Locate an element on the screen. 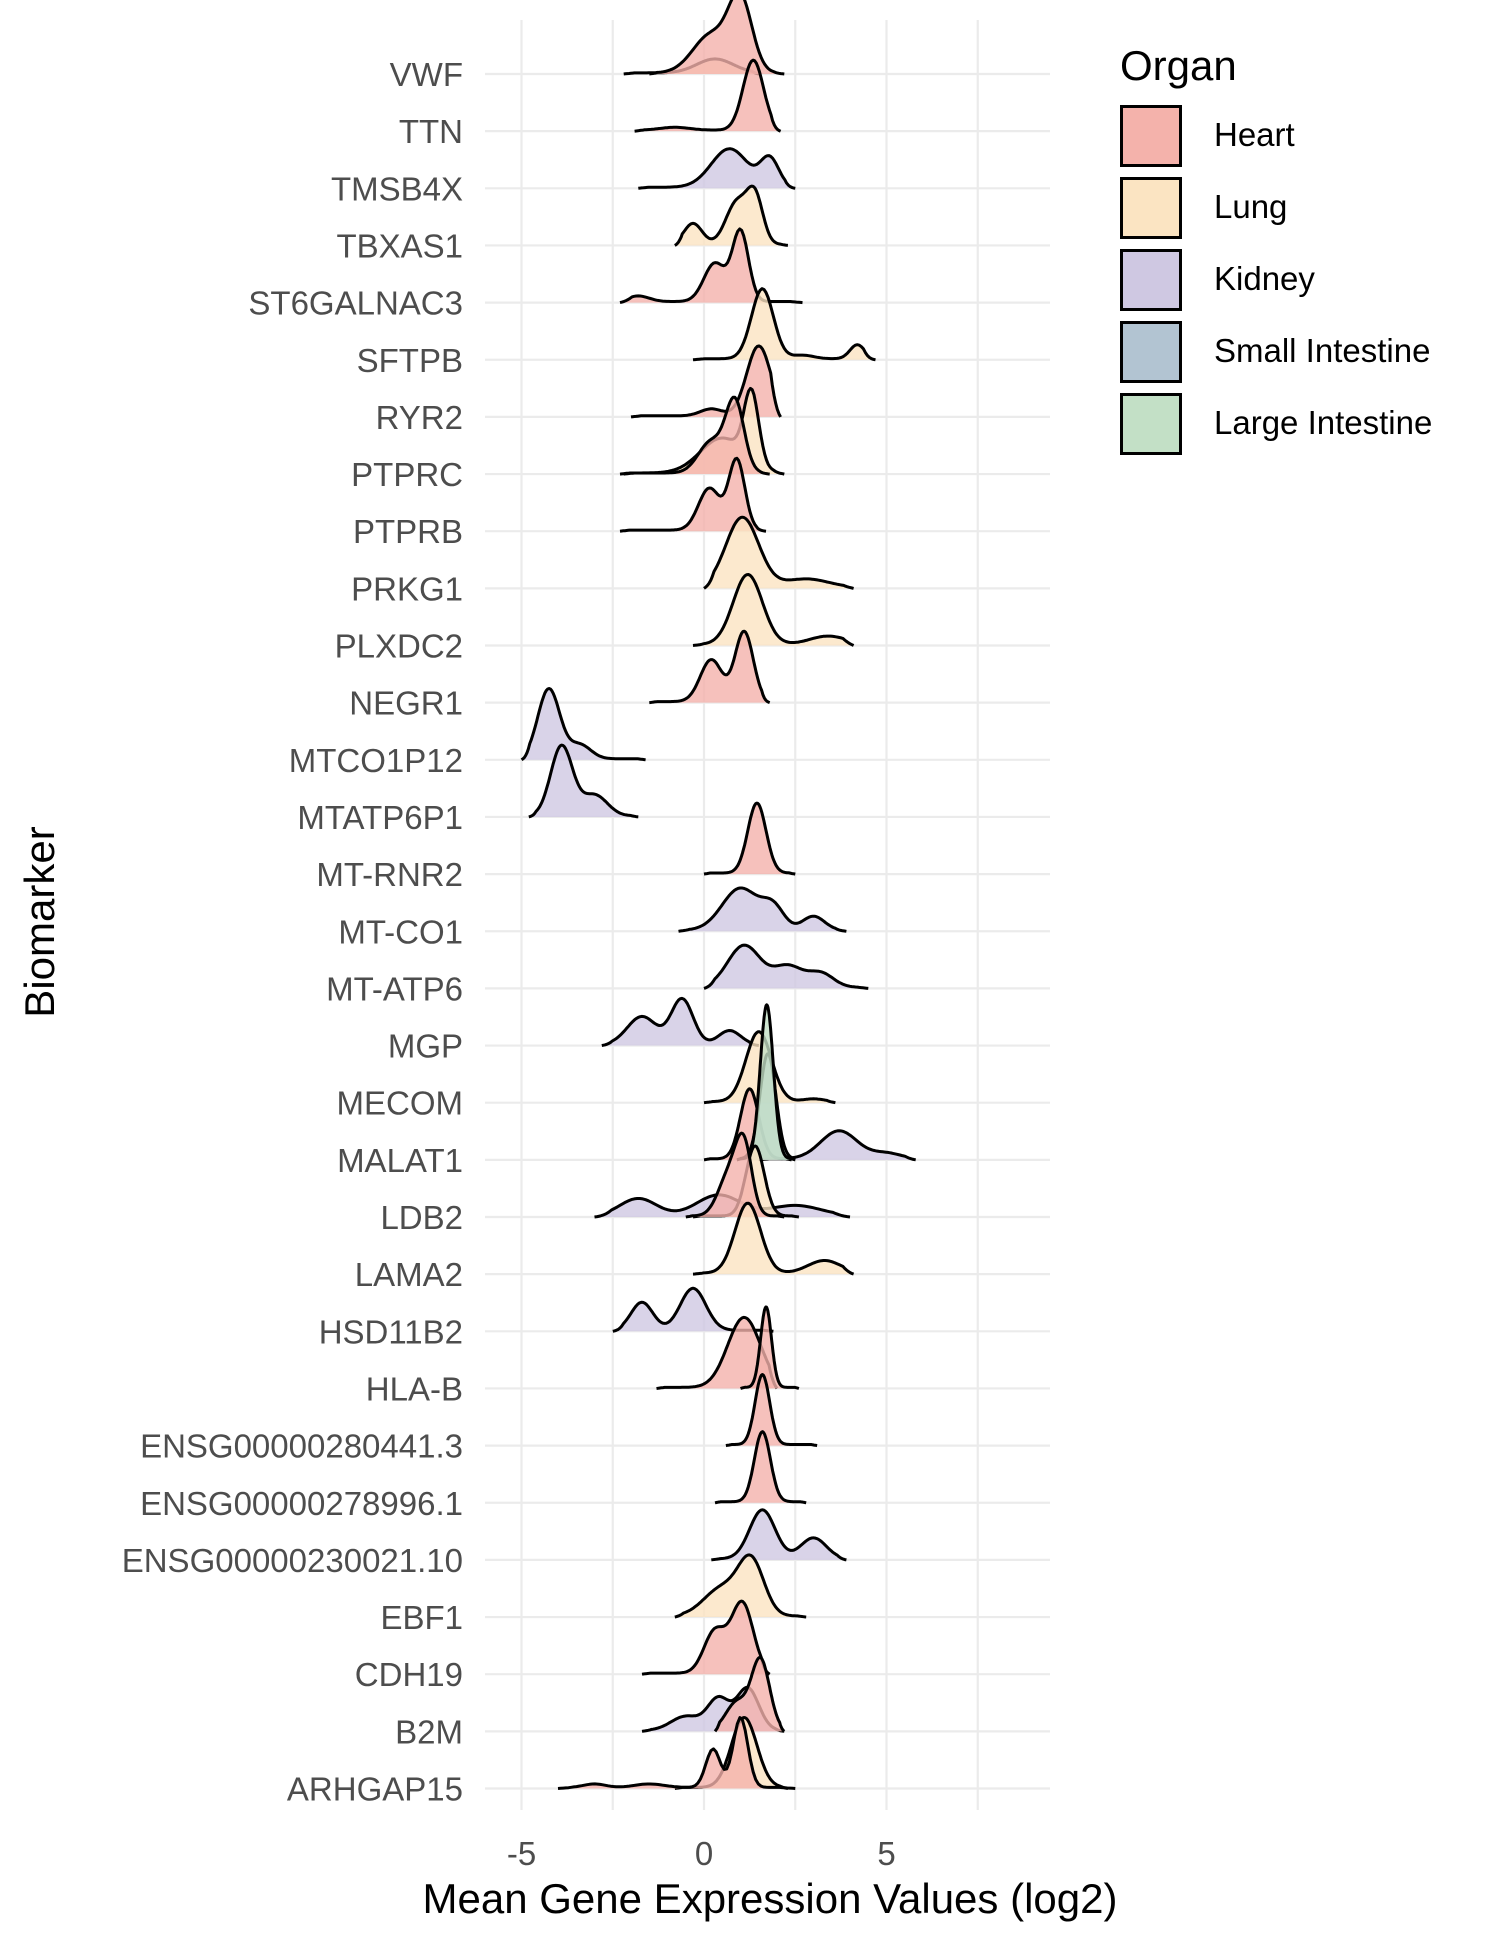 This screenshot has width=1500, height=1950. x-tick-labels: -5 0 5 is located at coordinates (701, 1853).